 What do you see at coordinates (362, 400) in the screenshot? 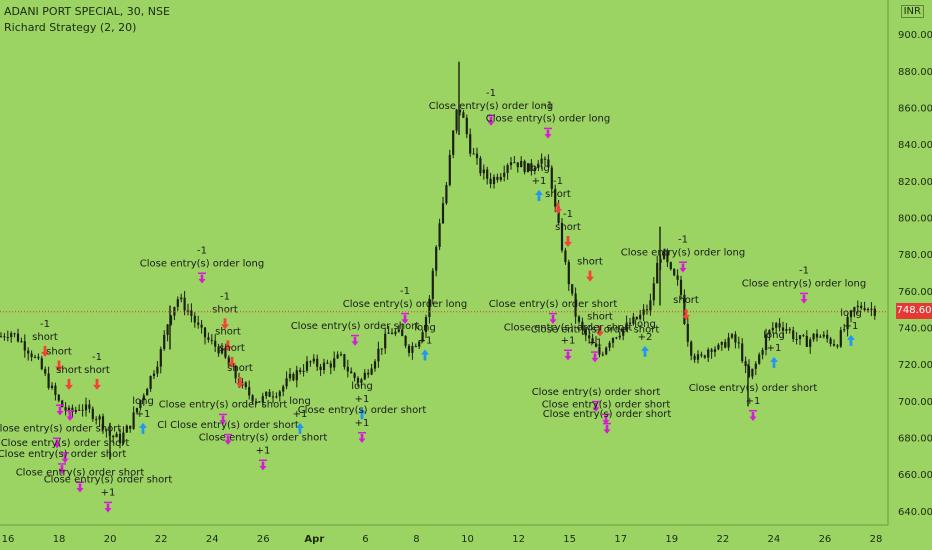
I see `signal-long: long +1` at bounding box center [362, 400].